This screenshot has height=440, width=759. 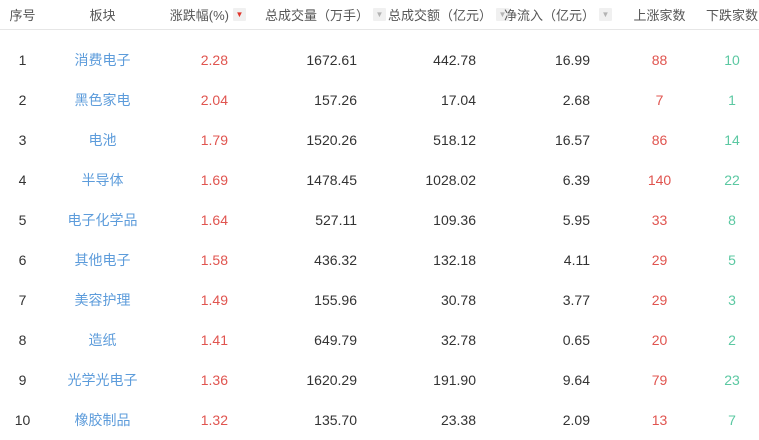 I want to click on decliners-count: 1, so click(x=732, y=100).